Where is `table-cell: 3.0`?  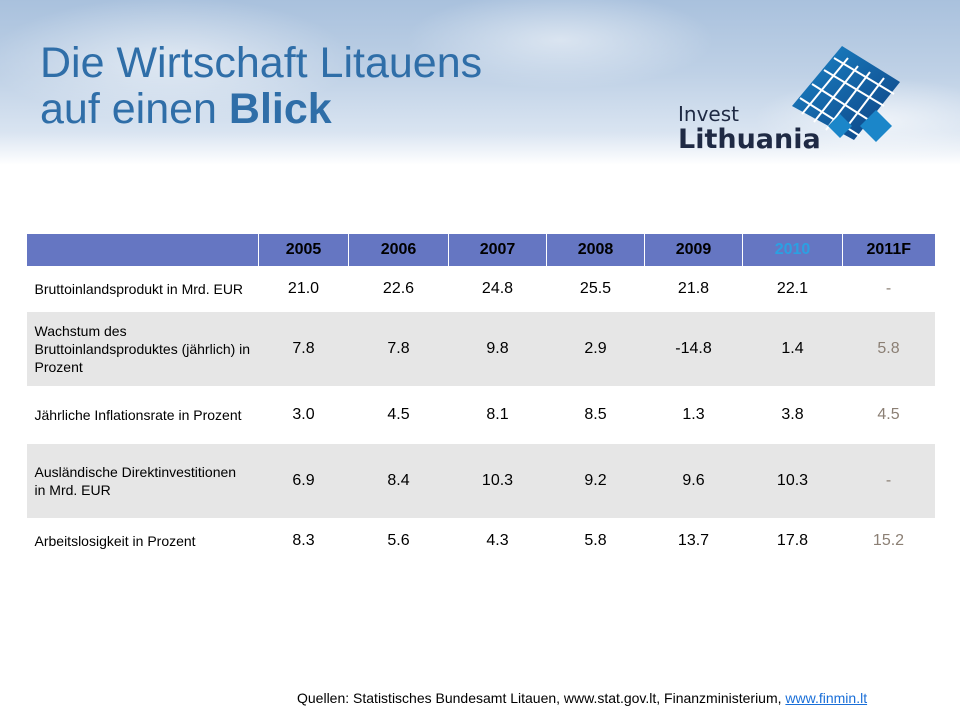 table-cell: 3.0 is located at coordinates (303, 415).